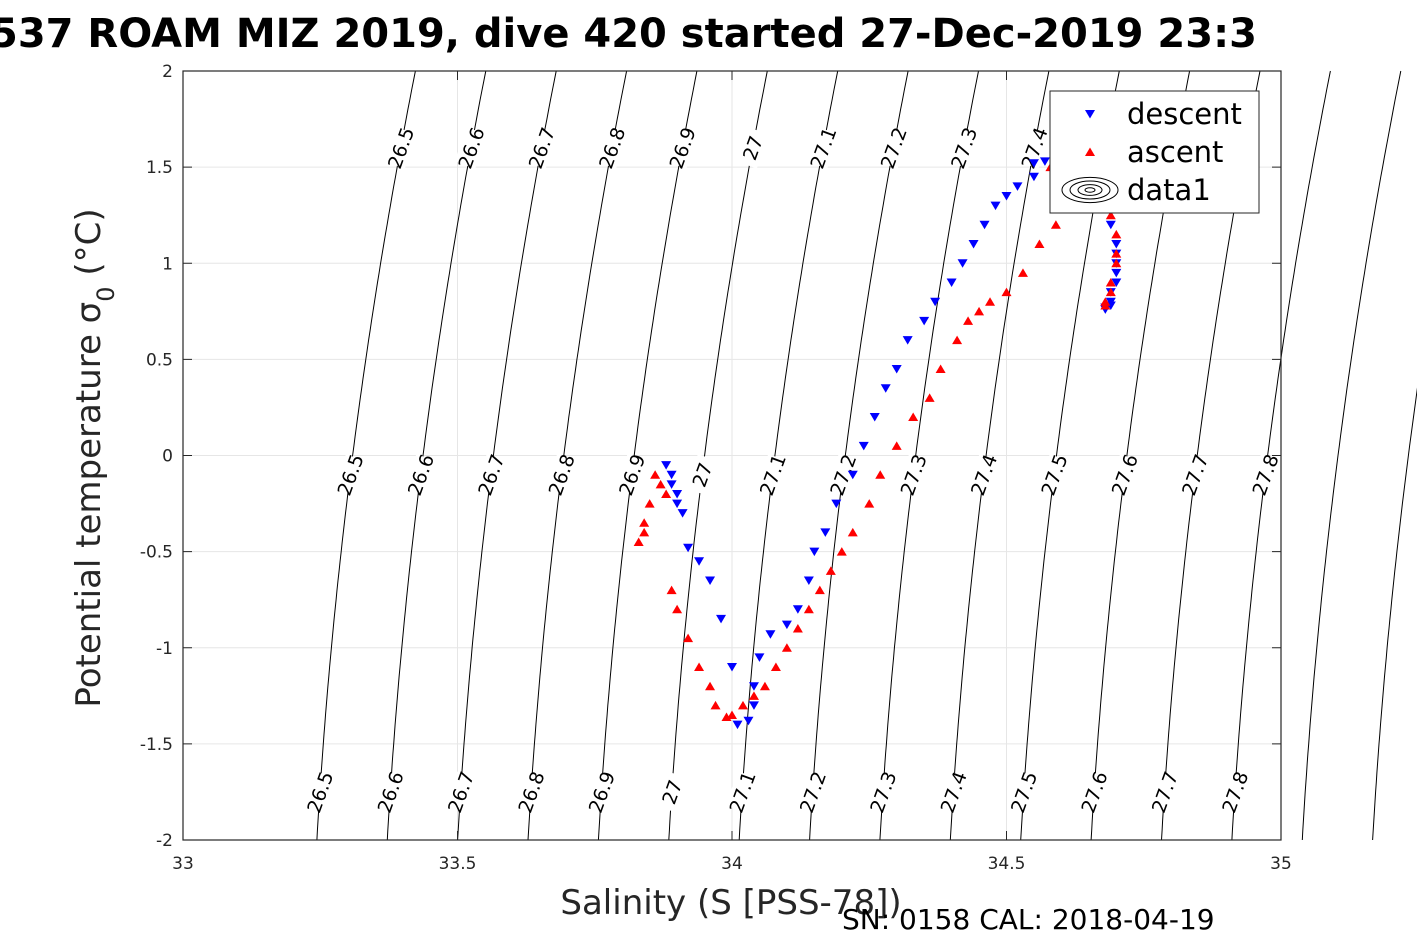 The width and height of the screenshot is (1417, 945). What do you see at coordinates (106, 293) in the screenshot?
I see `y-axis-label-sub: 0` at bounding box center [106, 293].